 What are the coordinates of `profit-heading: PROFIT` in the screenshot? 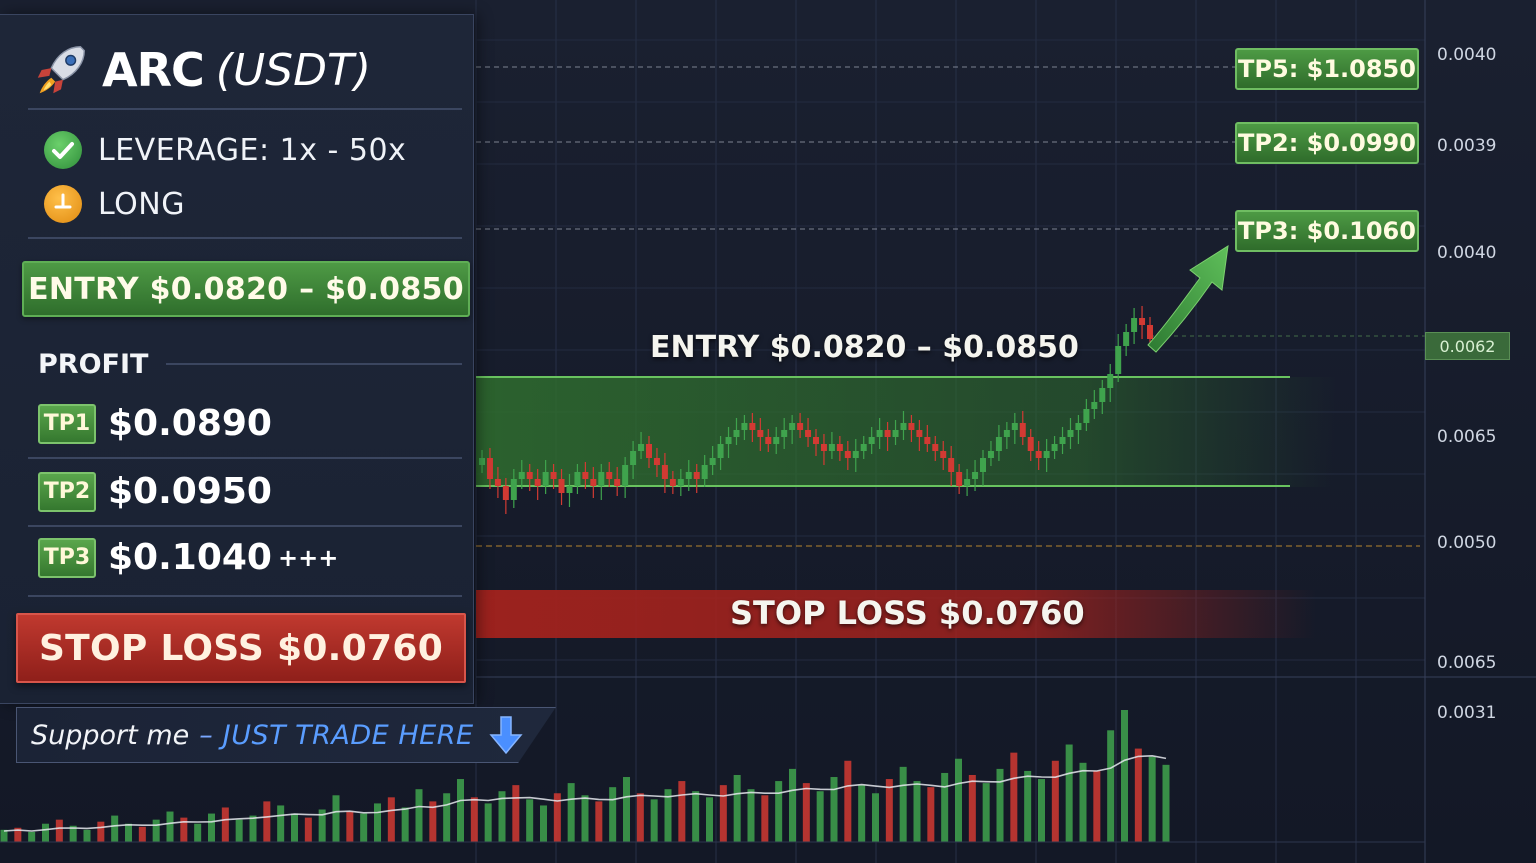 It's located at (93, 364).